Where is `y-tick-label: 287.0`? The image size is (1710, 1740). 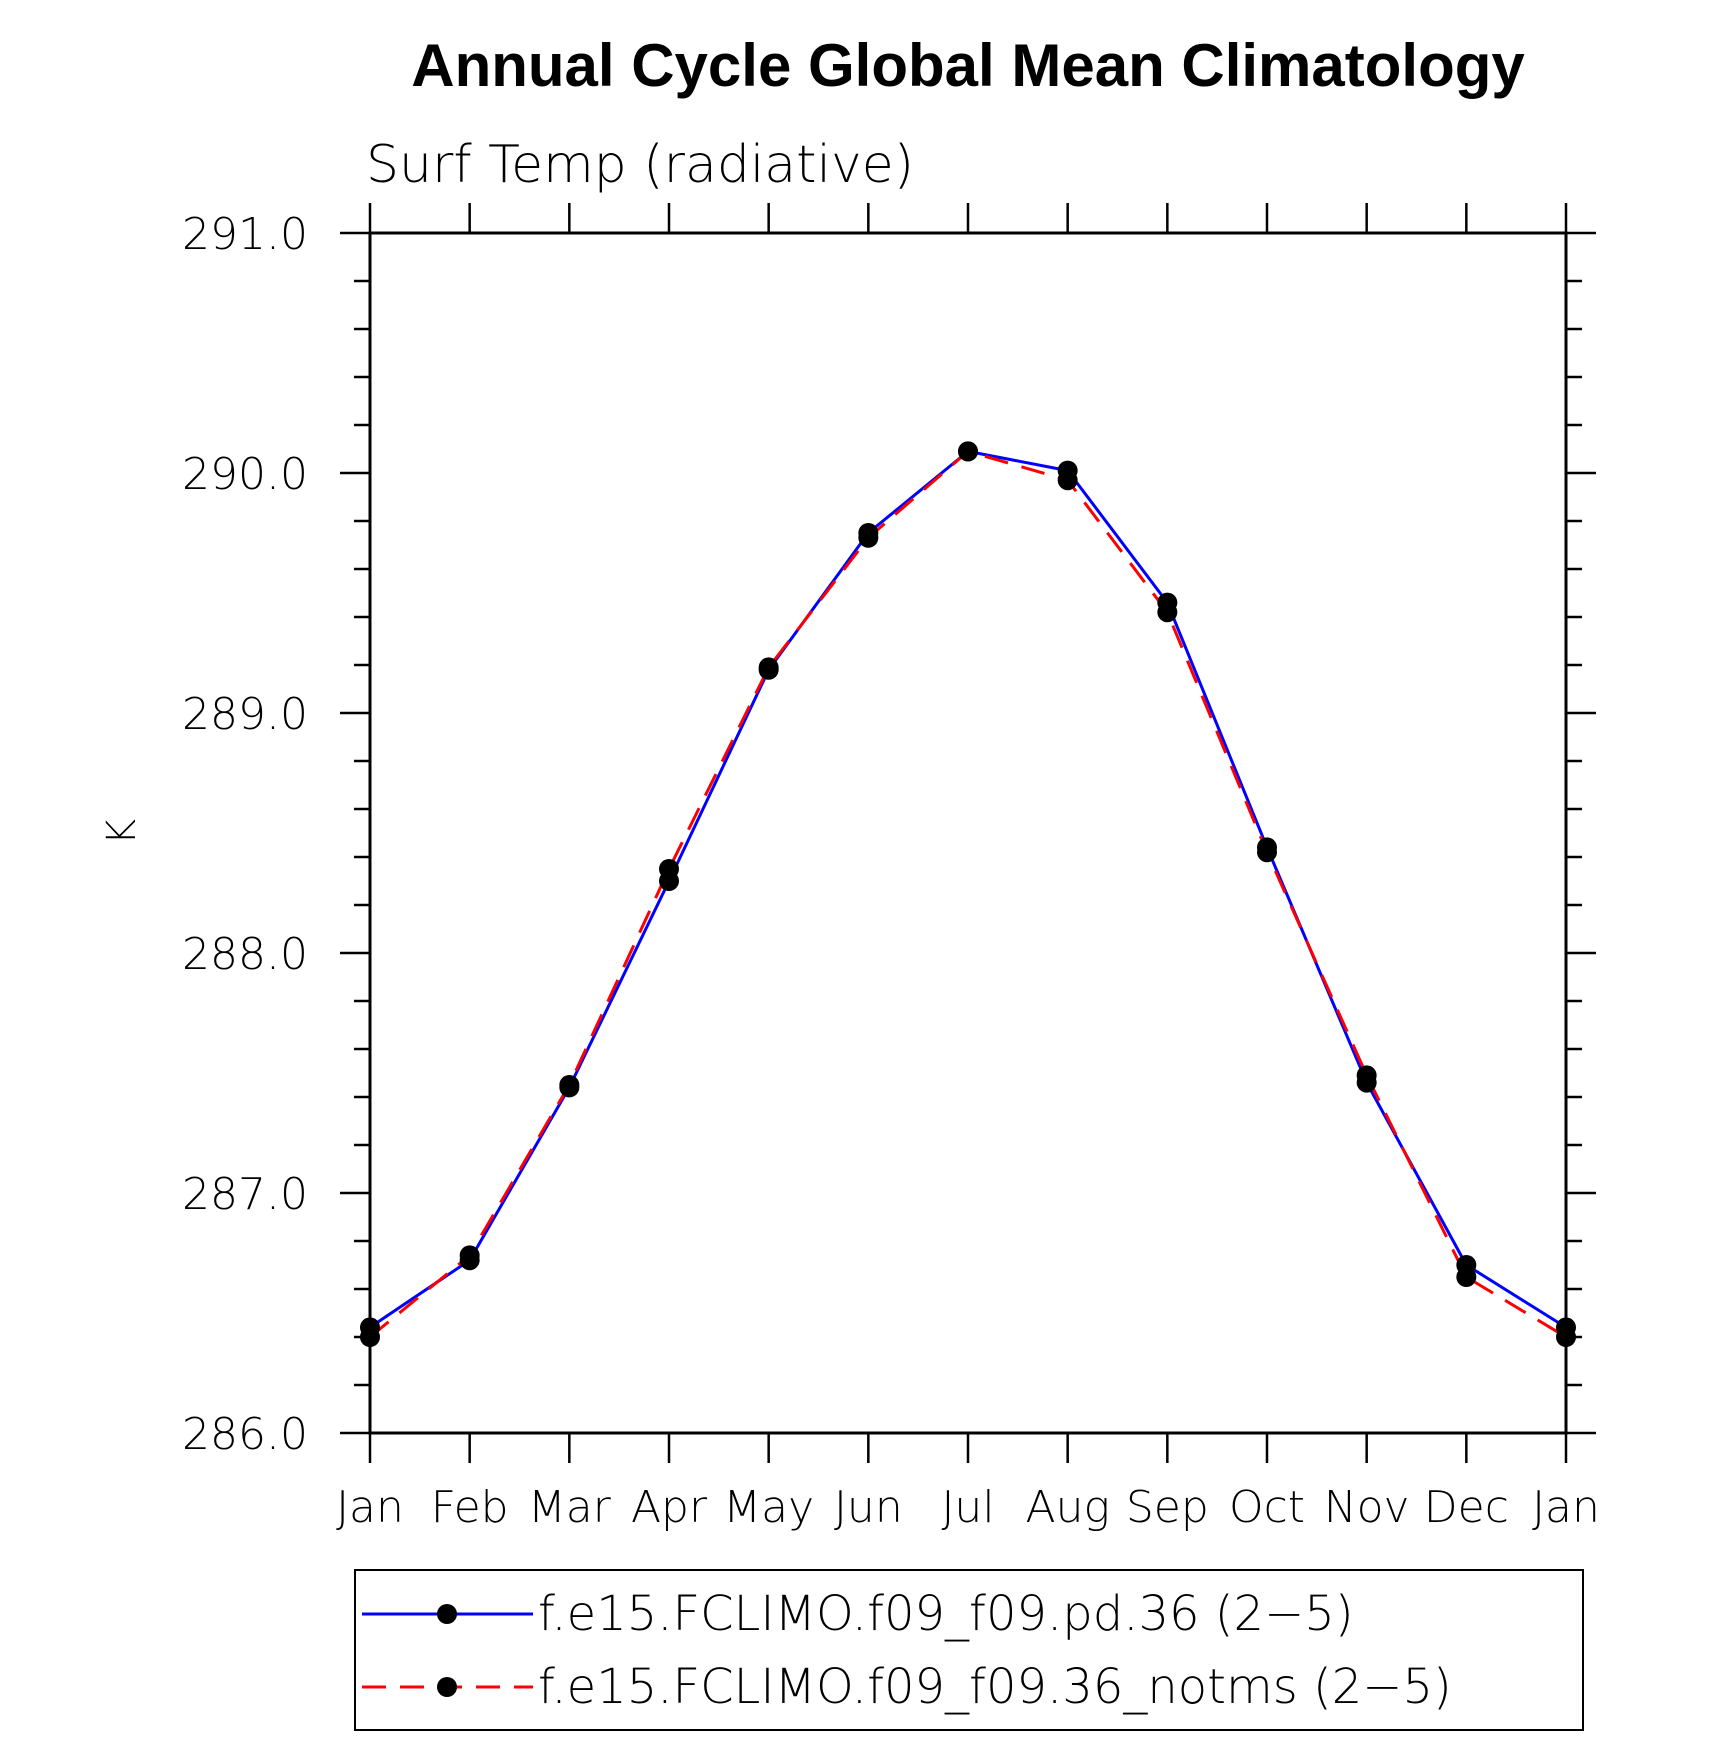 y-tick-label: 287.0 is located at coordinates (245, 1194).